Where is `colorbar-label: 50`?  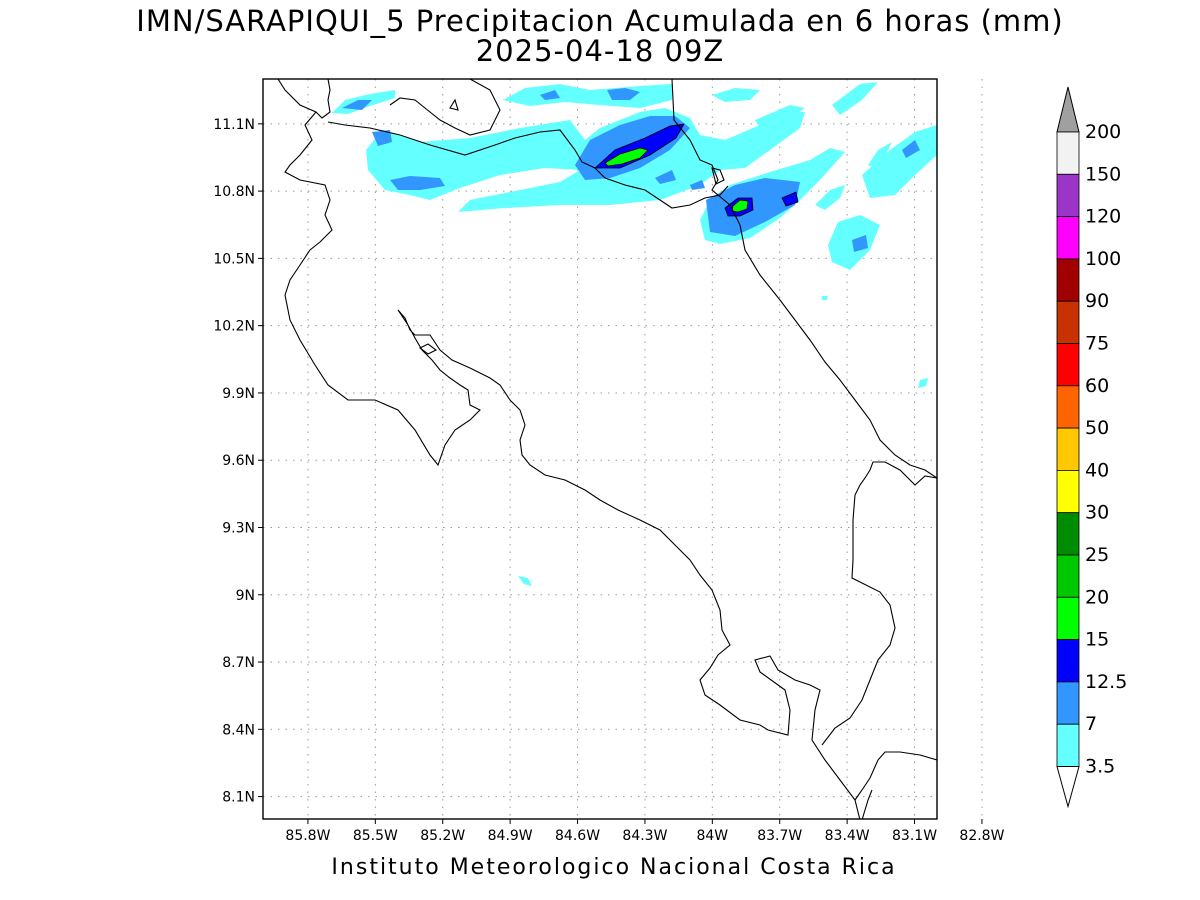 colorbar-label: 50 is located at coordinates (1097, 428).